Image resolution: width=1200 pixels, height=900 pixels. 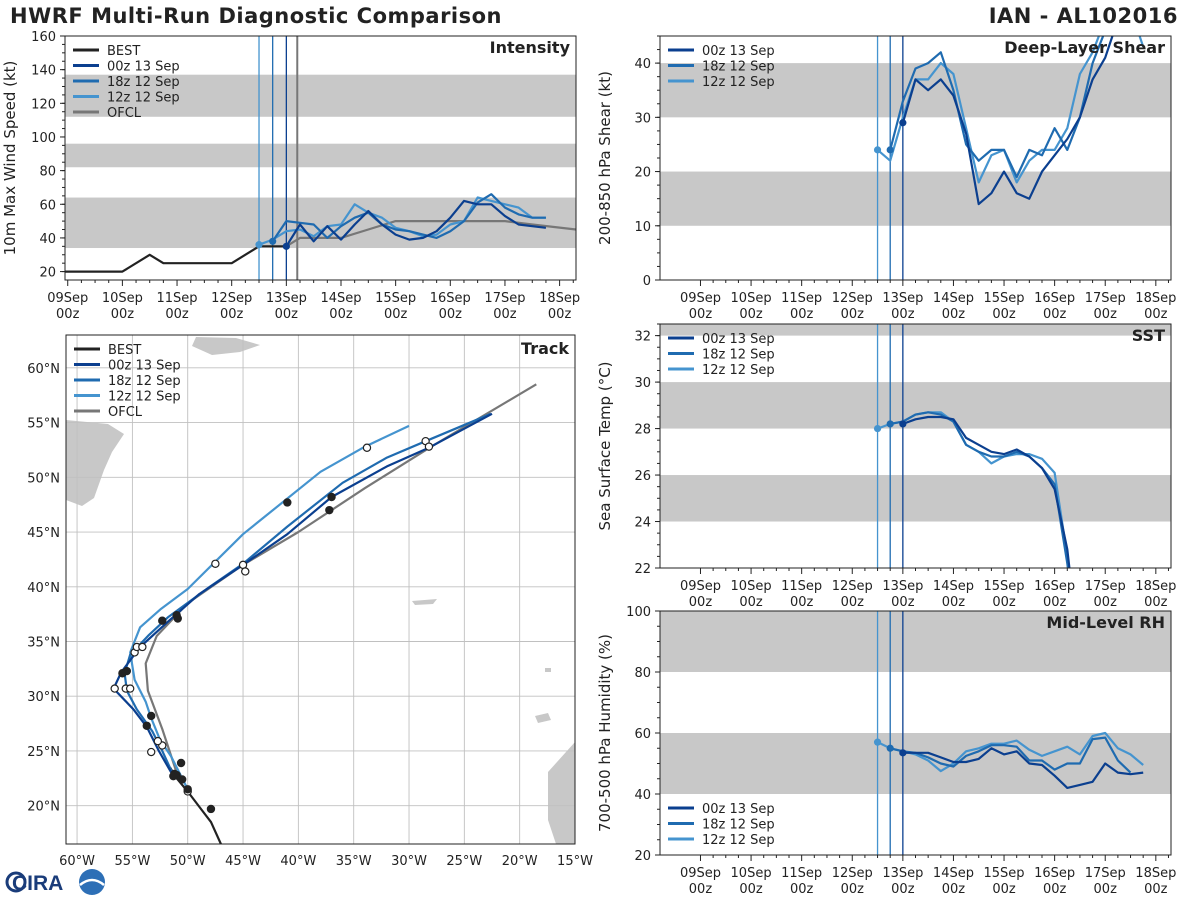 What do you see at coordinates (642, 523) in the screenshot?
I see `sst-ytick-label: 24` at bounding box center [642, 523].